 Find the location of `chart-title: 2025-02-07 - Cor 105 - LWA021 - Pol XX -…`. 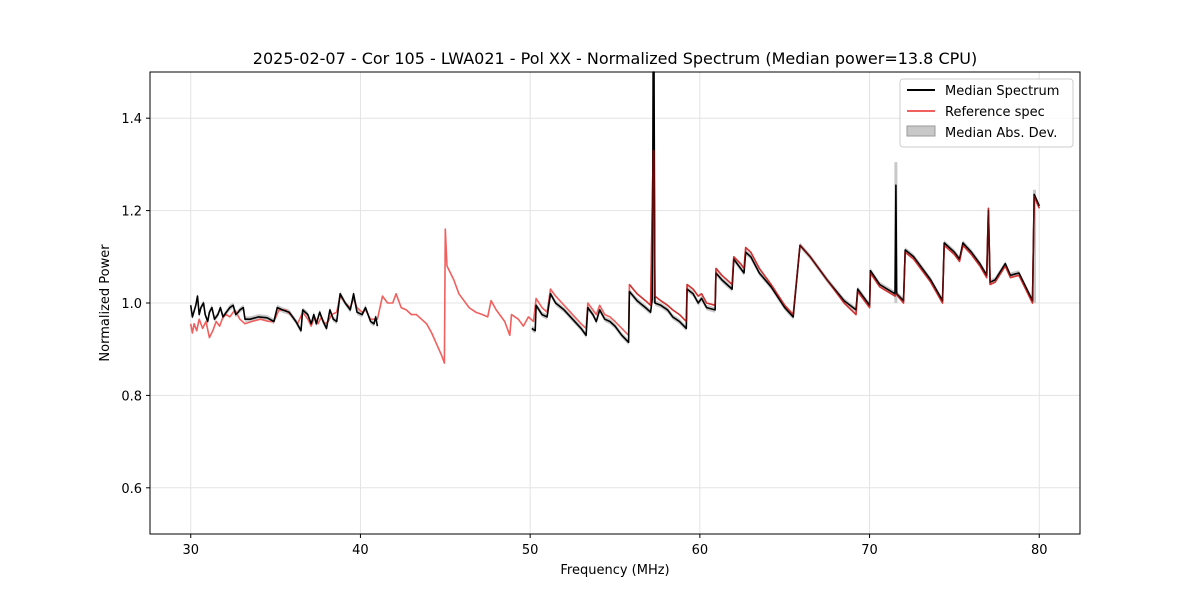

chart-title: 2025-02-07 - Cor 105 - LWA021 - Pol XX -… is located at coordinates (615, 58).